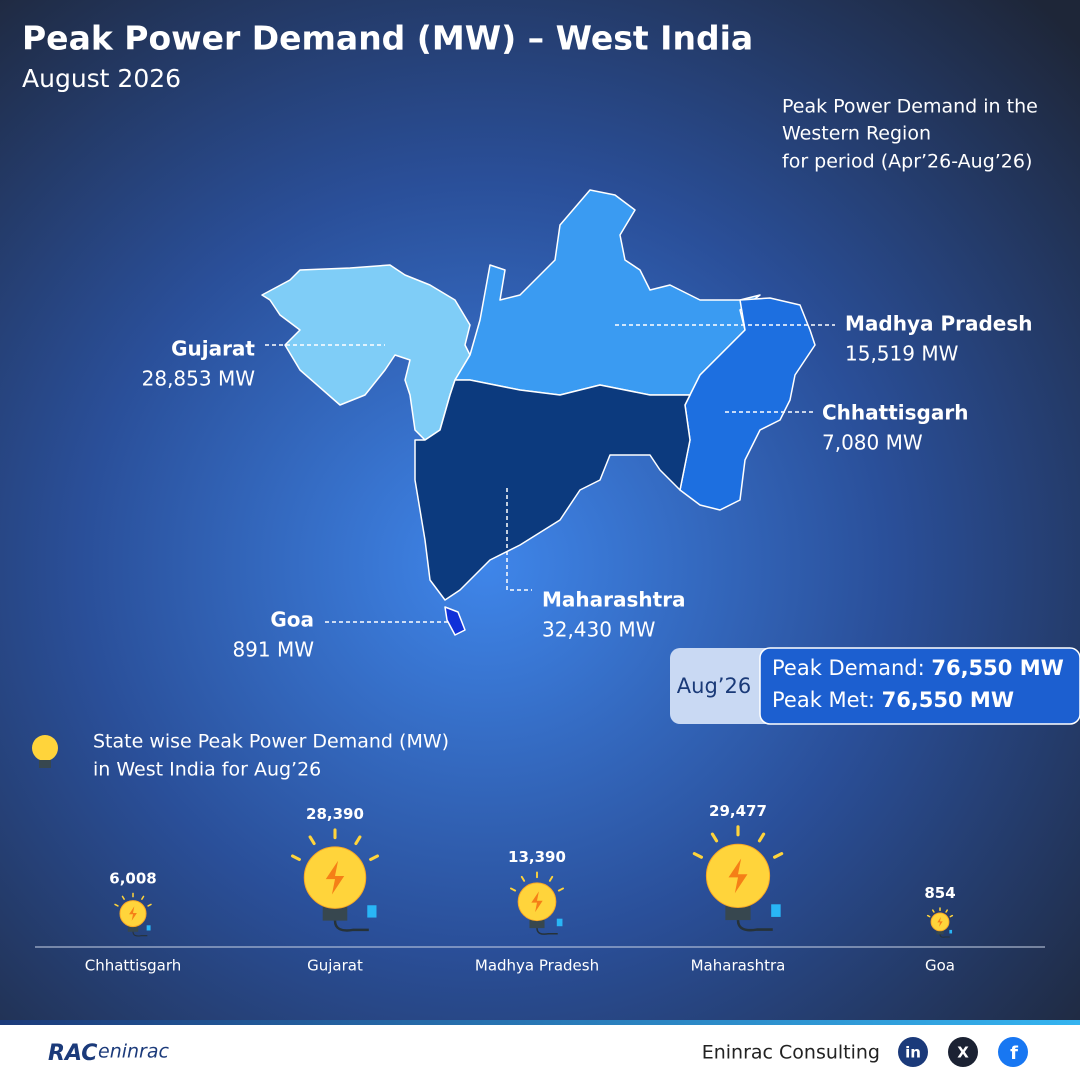  What do you see at coordinates (133, 966) in the screenshot?
I see `category-label: Chhattisgarh` at bounding box center [133, 966].